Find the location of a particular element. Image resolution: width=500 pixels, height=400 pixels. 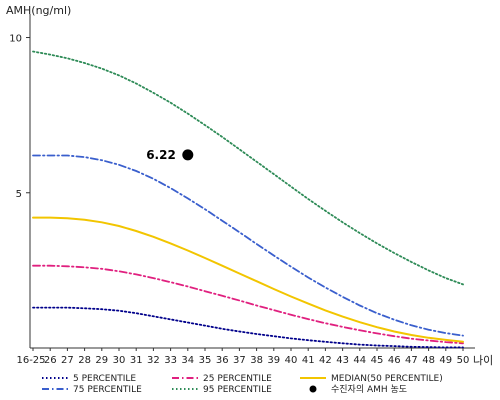

x-tick-label: 43 is located at coordinates (342, 360).